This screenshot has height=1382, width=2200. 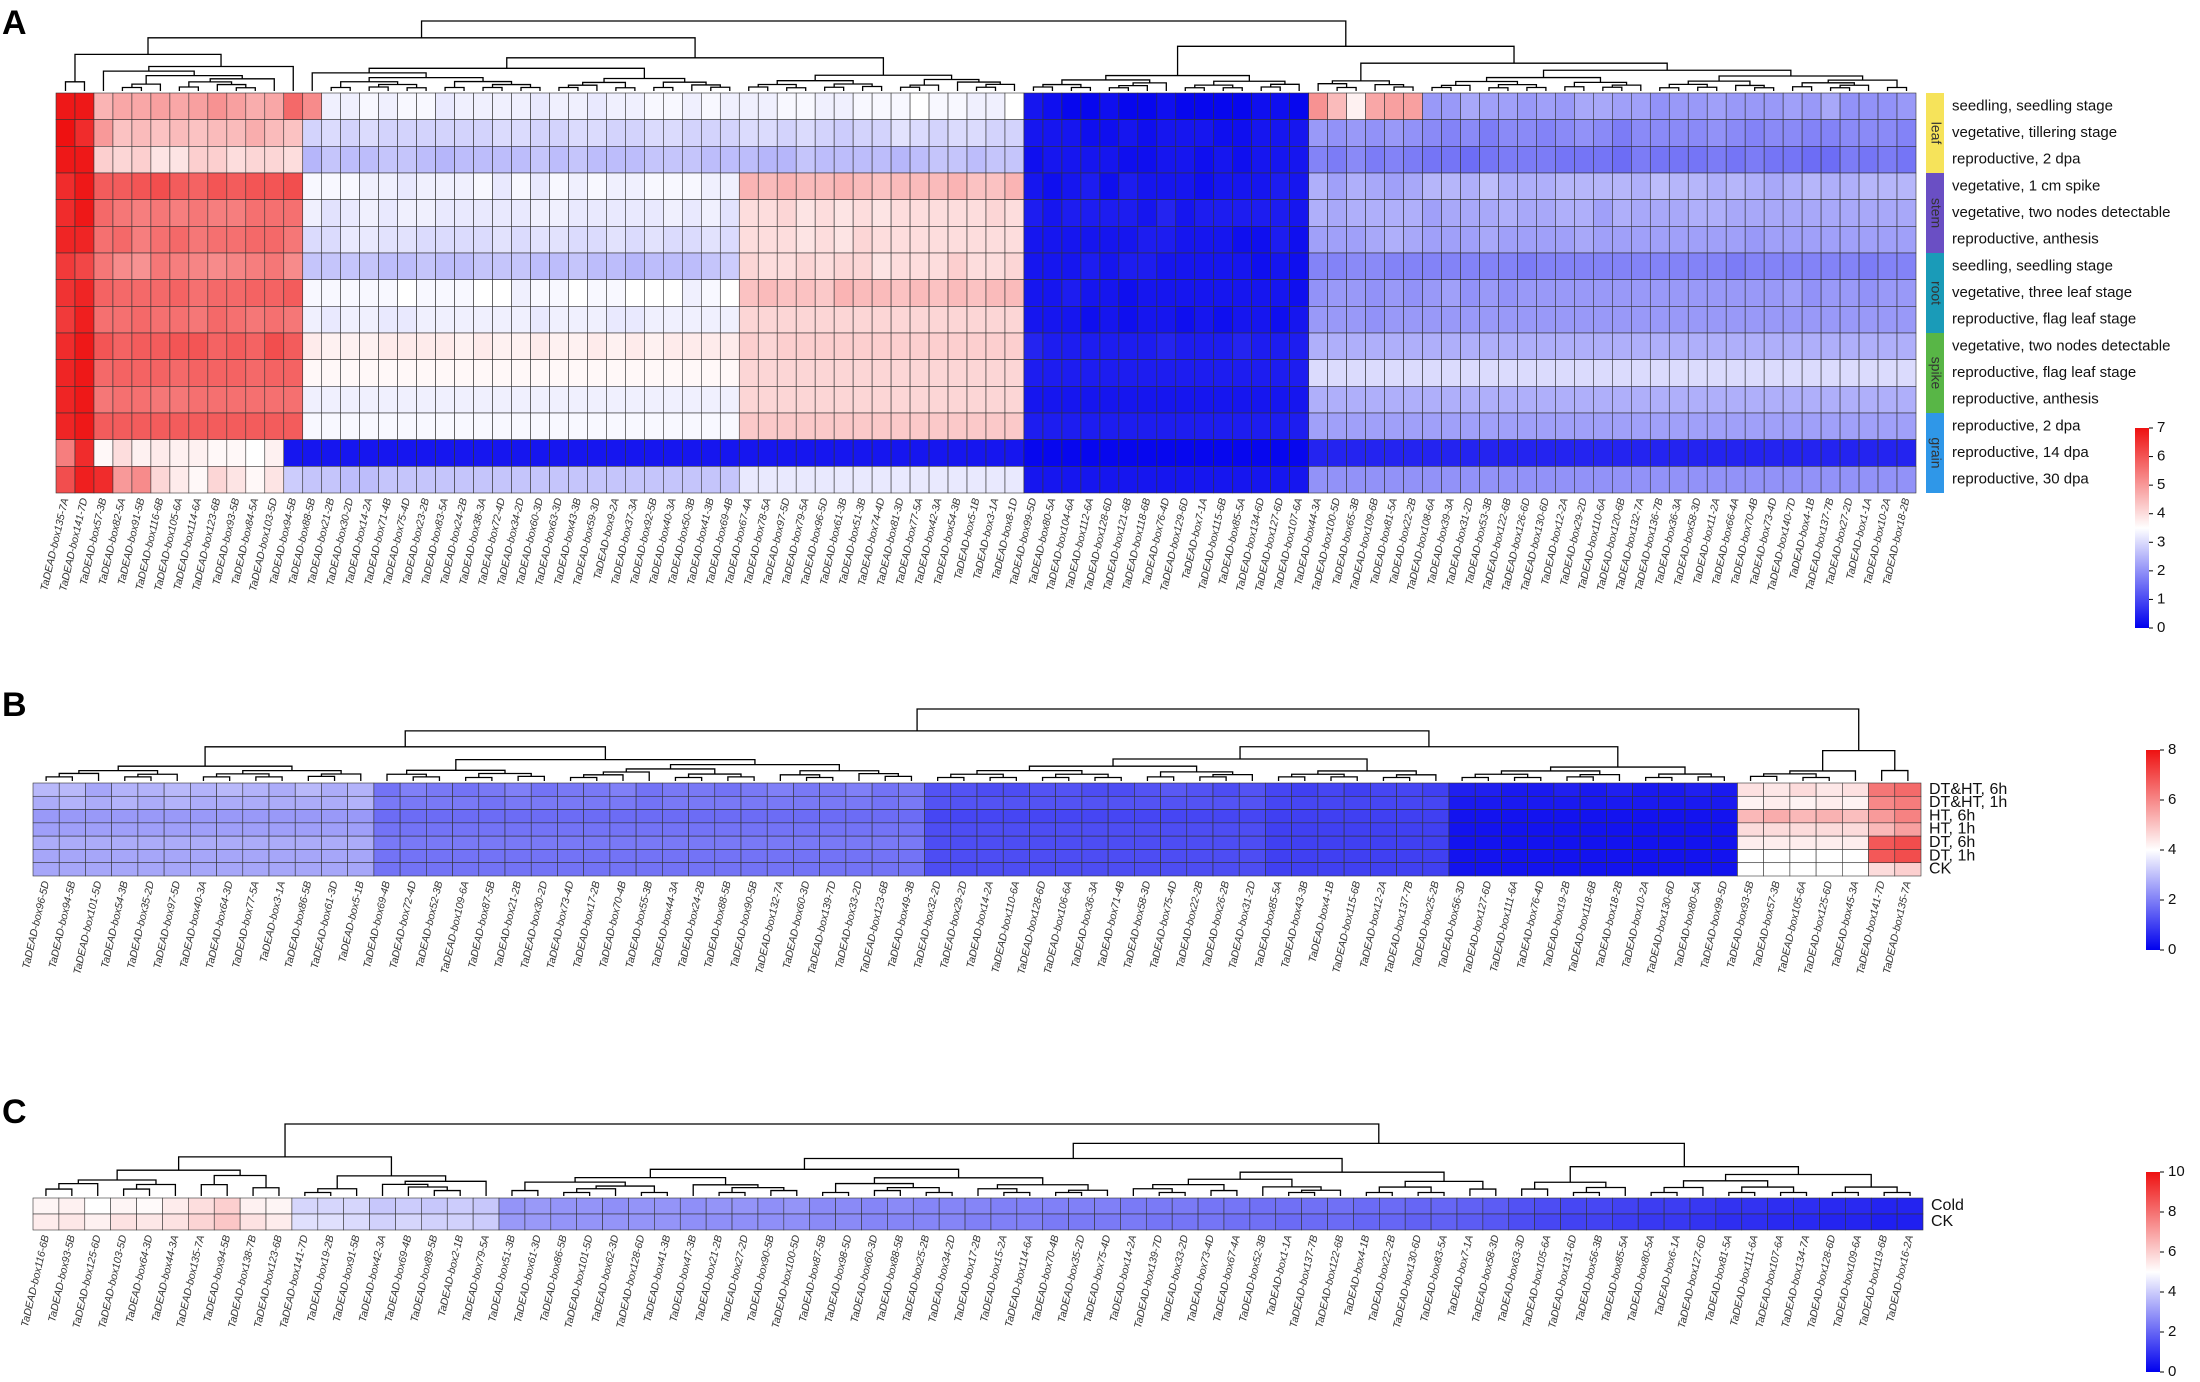 I want to click on heatmap-b-column-label: TaDEAD-box21-2B, so click(x=508, y=924).